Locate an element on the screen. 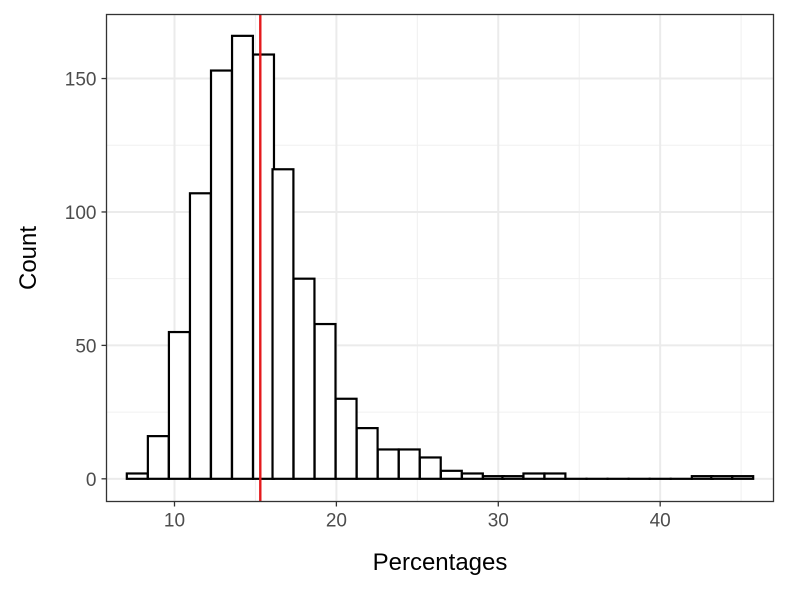 This screenshot has height=592, width=789. y-tick-label: 150 is located at coordinates (81, 80).